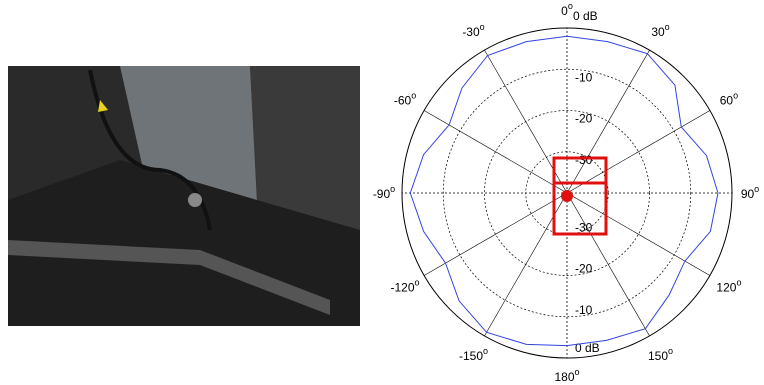  I want to click on highlight-box, so click(580, 196).